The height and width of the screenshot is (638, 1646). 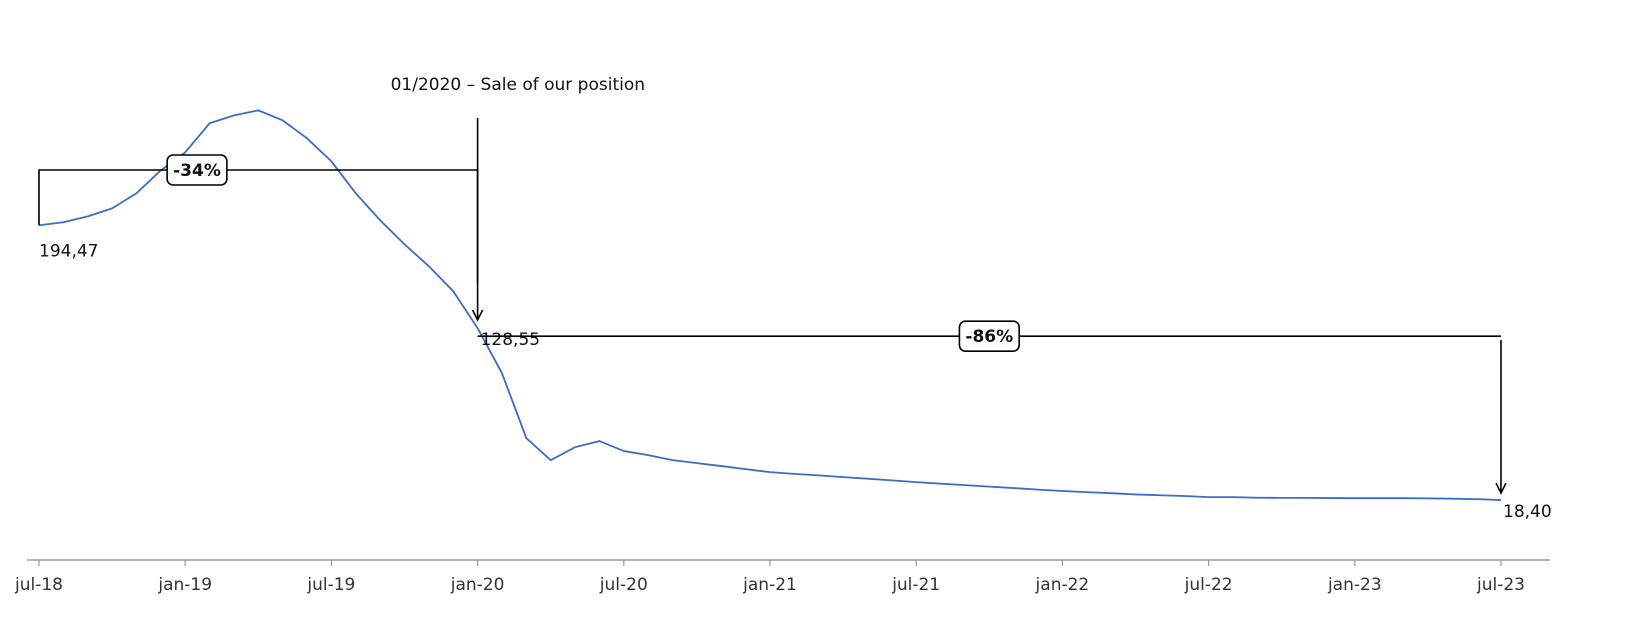 What do you see at coordinates (1208, 585) in the screenshot?
I see `x-tick-label: jul-22` at bounding box center [1208, 585].